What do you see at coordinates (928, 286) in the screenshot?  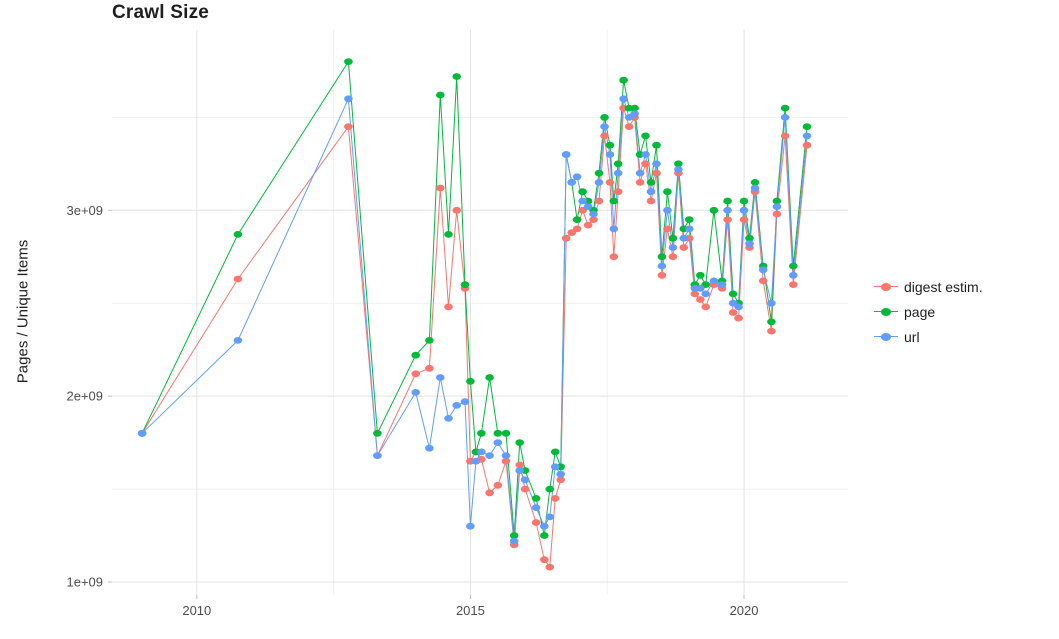 I see `legend-item: digest estim.` at bounding box center [928, 286].